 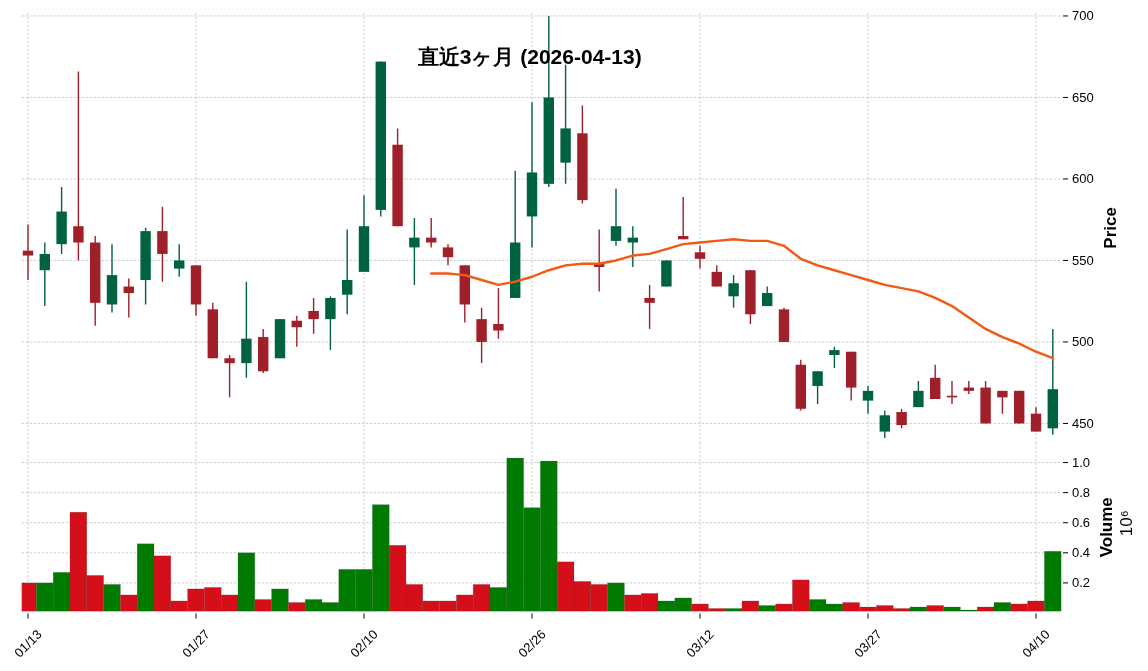 I want to click on text: 10⁶, so click(x=1127, y=523).